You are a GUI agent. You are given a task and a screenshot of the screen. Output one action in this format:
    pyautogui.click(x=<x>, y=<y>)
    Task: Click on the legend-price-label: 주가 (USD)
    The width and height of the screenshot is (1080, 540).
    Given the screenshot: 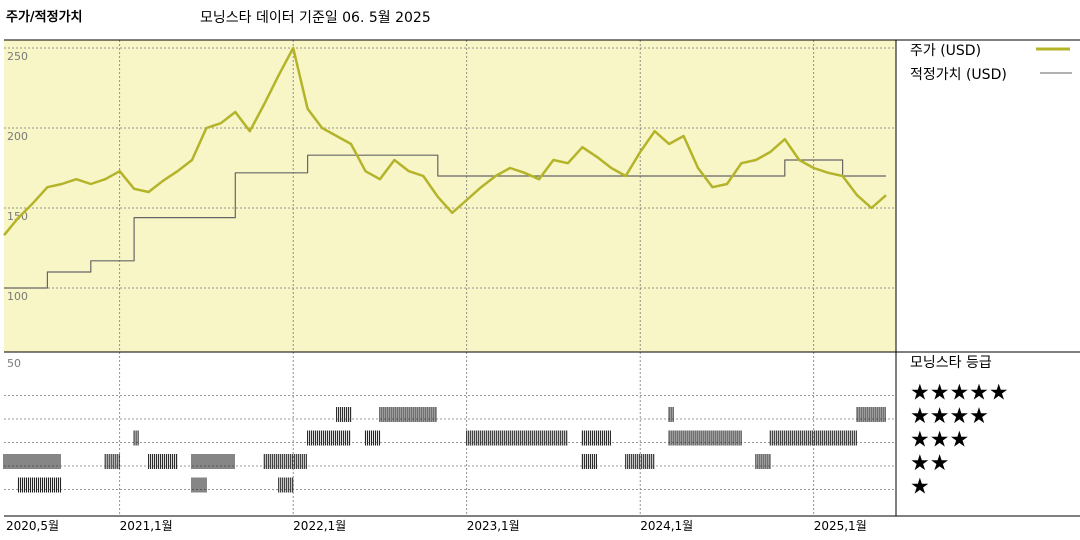 What is the action you would take?
    pyautogui.click(x=945, y=51)
    